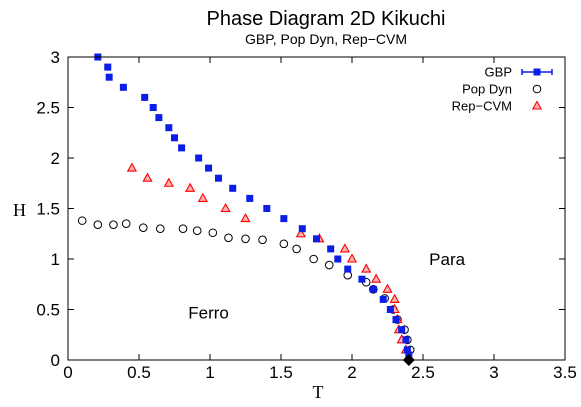  I want to click on y-tick-label: 1.5, so click(48, 209).